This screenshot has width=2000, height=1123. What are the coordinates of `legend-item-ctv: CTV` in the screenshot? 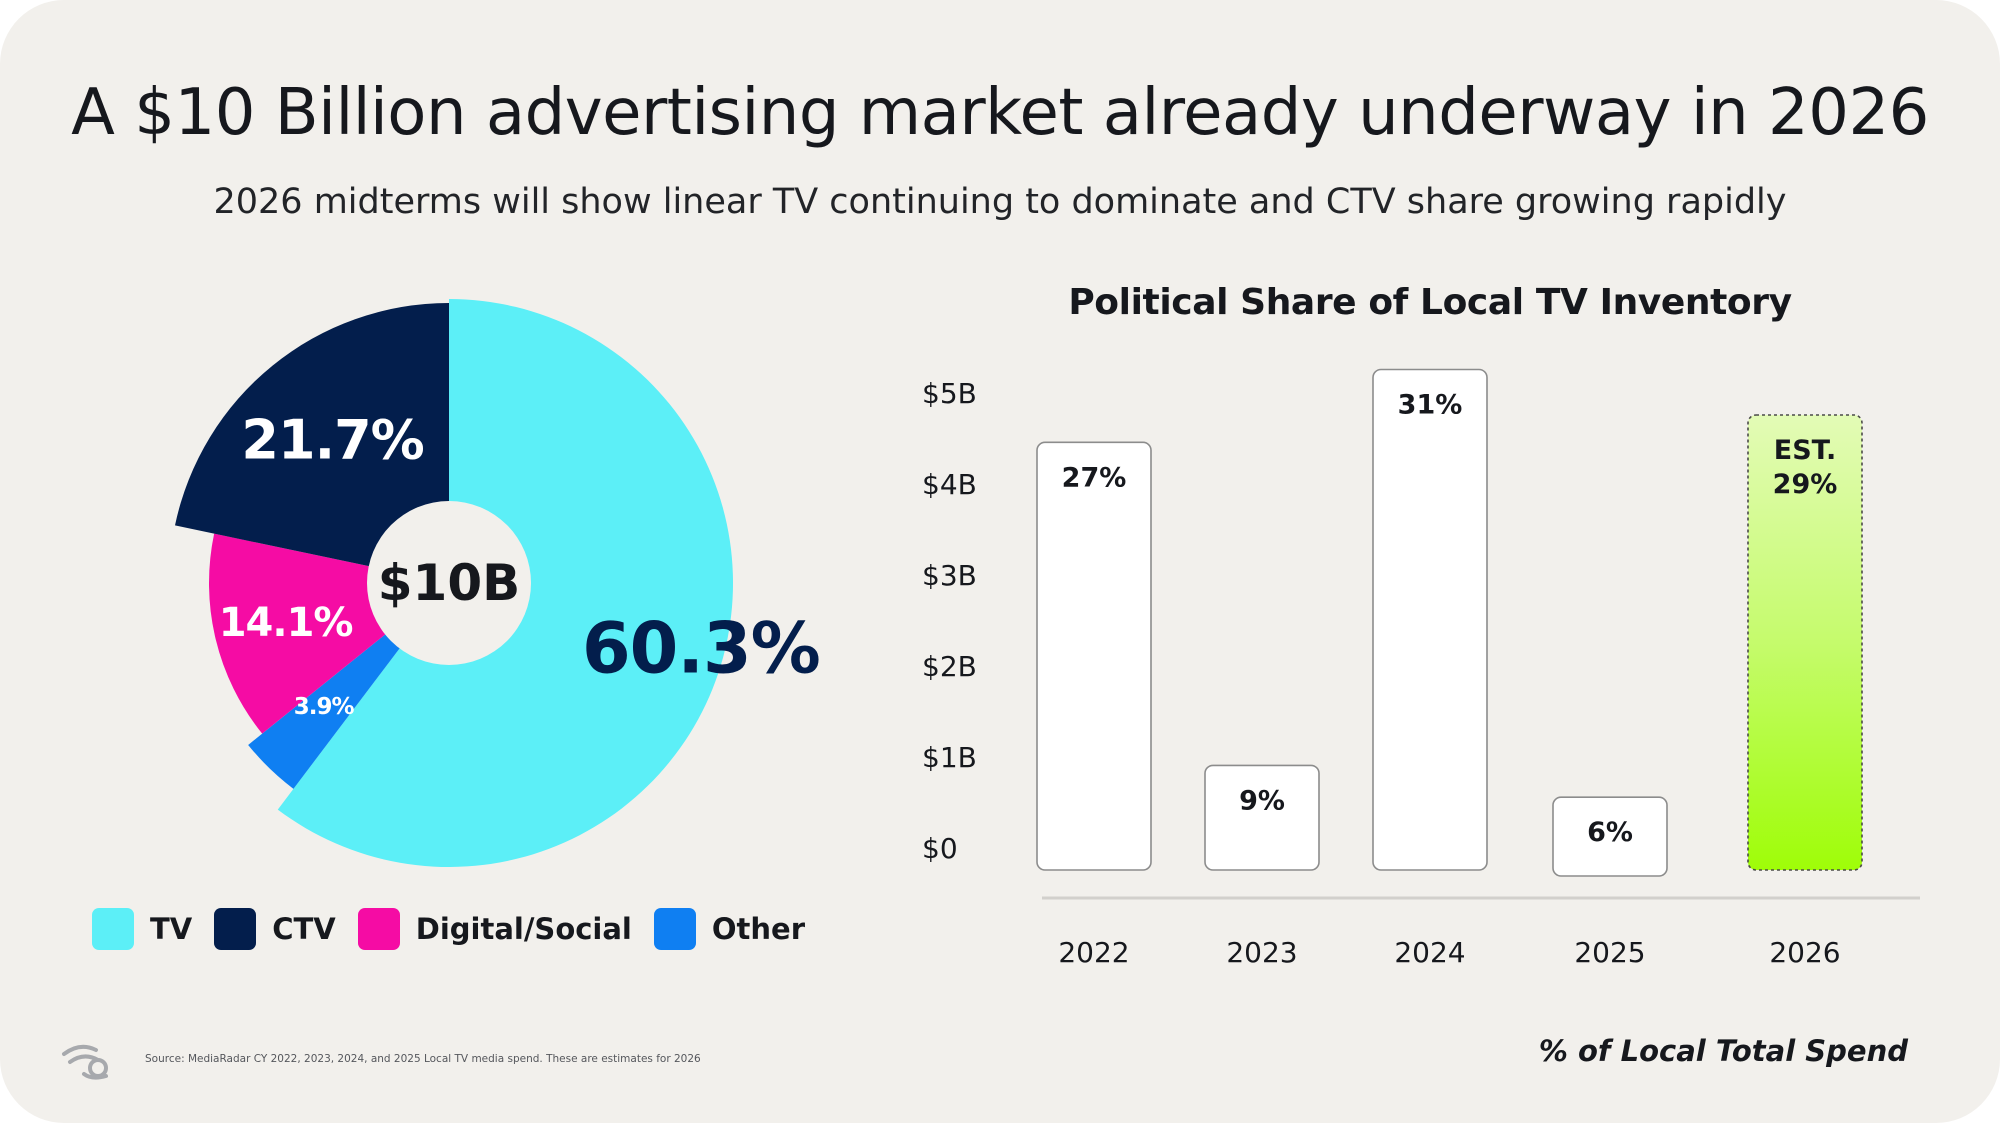 It's located at (275, 929).